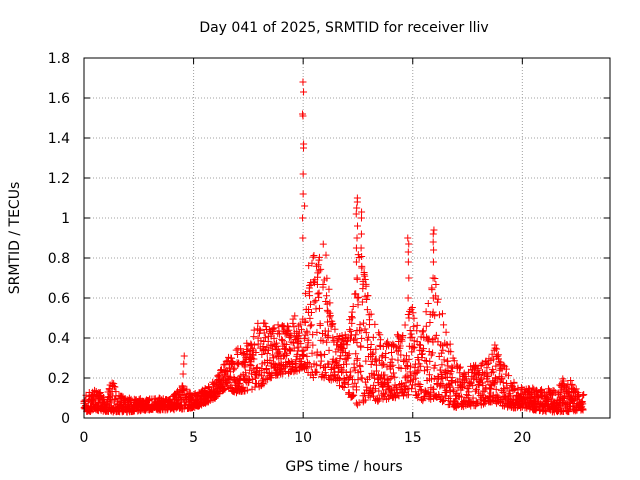  What do you see at coordinates (59, 259) in the screenshot?
I see `y-tick-label: 0.8` at bounding box center [59, 259].